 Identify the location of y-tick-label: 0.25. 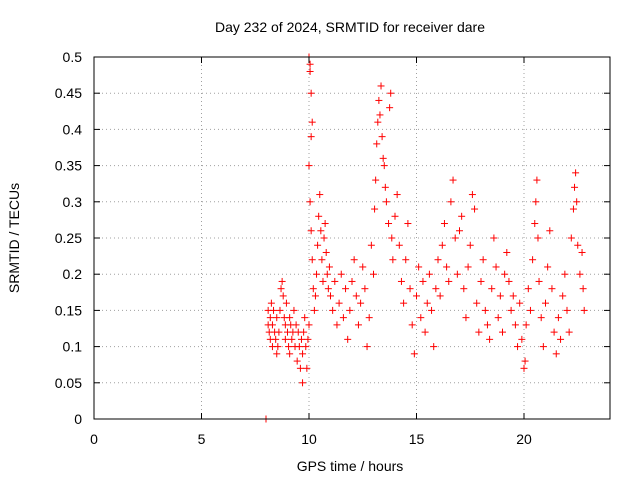
(68, 238).